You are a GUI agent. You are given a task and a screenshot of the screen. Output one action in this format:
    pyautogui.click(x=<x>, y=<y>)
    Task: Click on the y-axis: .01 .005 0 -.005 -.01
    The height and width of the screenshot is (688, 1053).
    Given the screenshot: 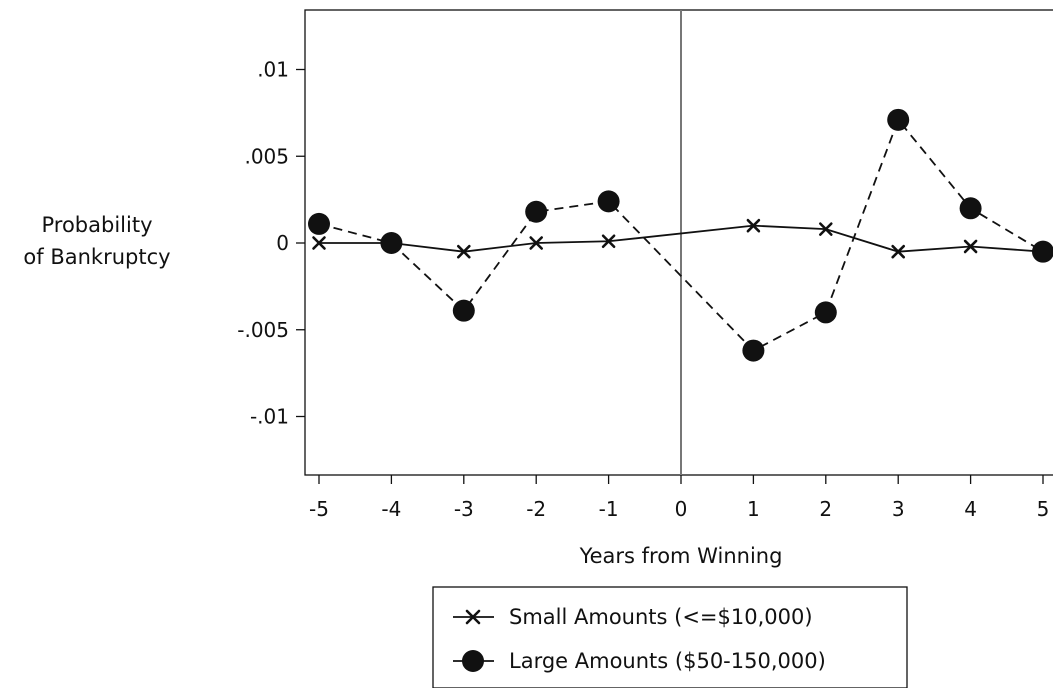 What is the action you would take?
    pyautogui.click(x=271, y=243)
    